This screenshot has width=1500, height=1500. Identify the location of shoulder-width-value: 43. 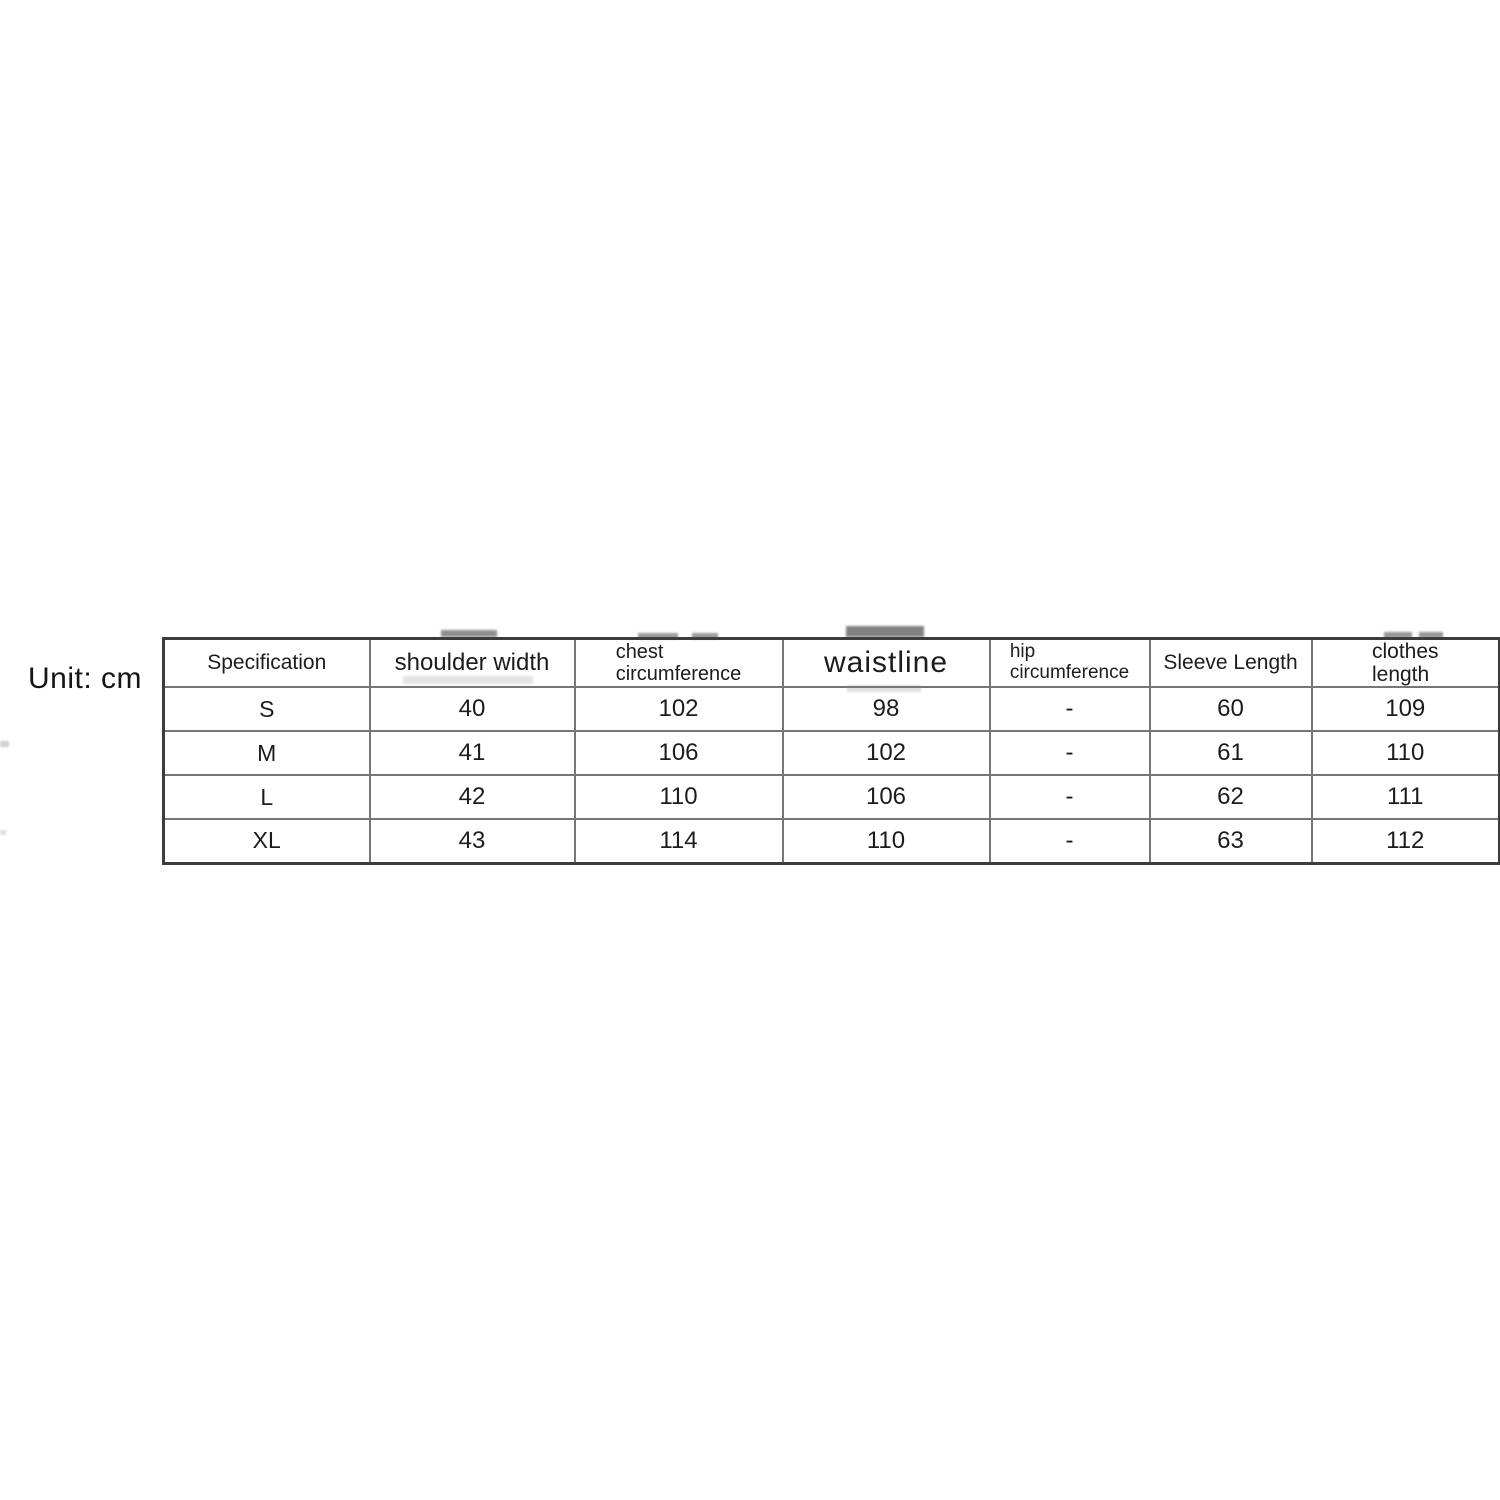
(472, 841).